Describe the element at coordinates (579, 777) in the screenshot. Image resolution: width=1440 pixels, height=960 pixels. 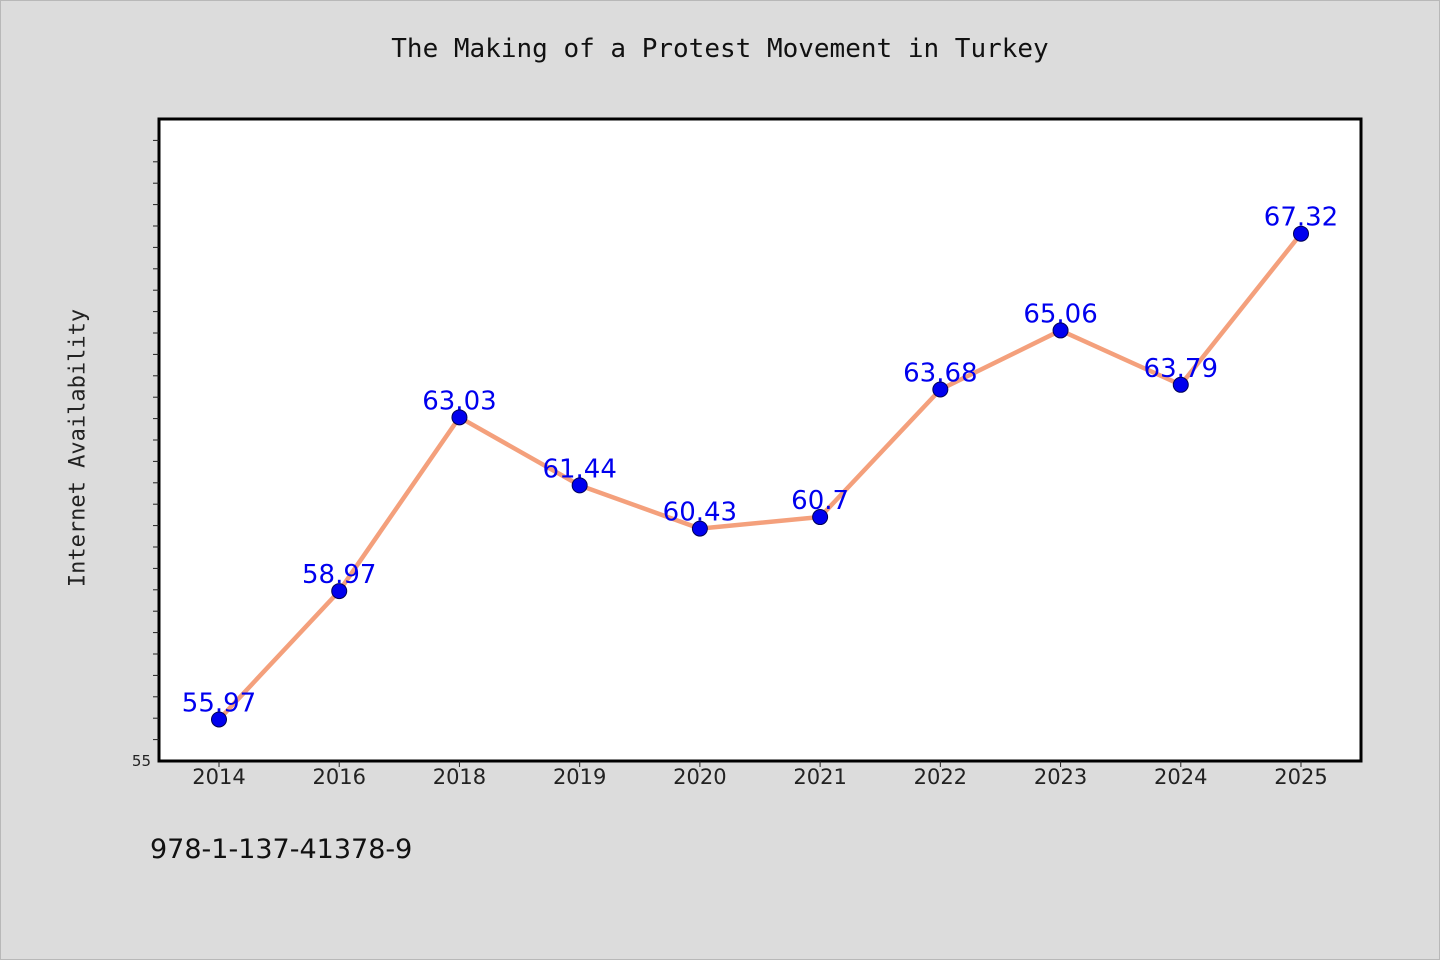
I see `x-tick-label: 2019` at that location.